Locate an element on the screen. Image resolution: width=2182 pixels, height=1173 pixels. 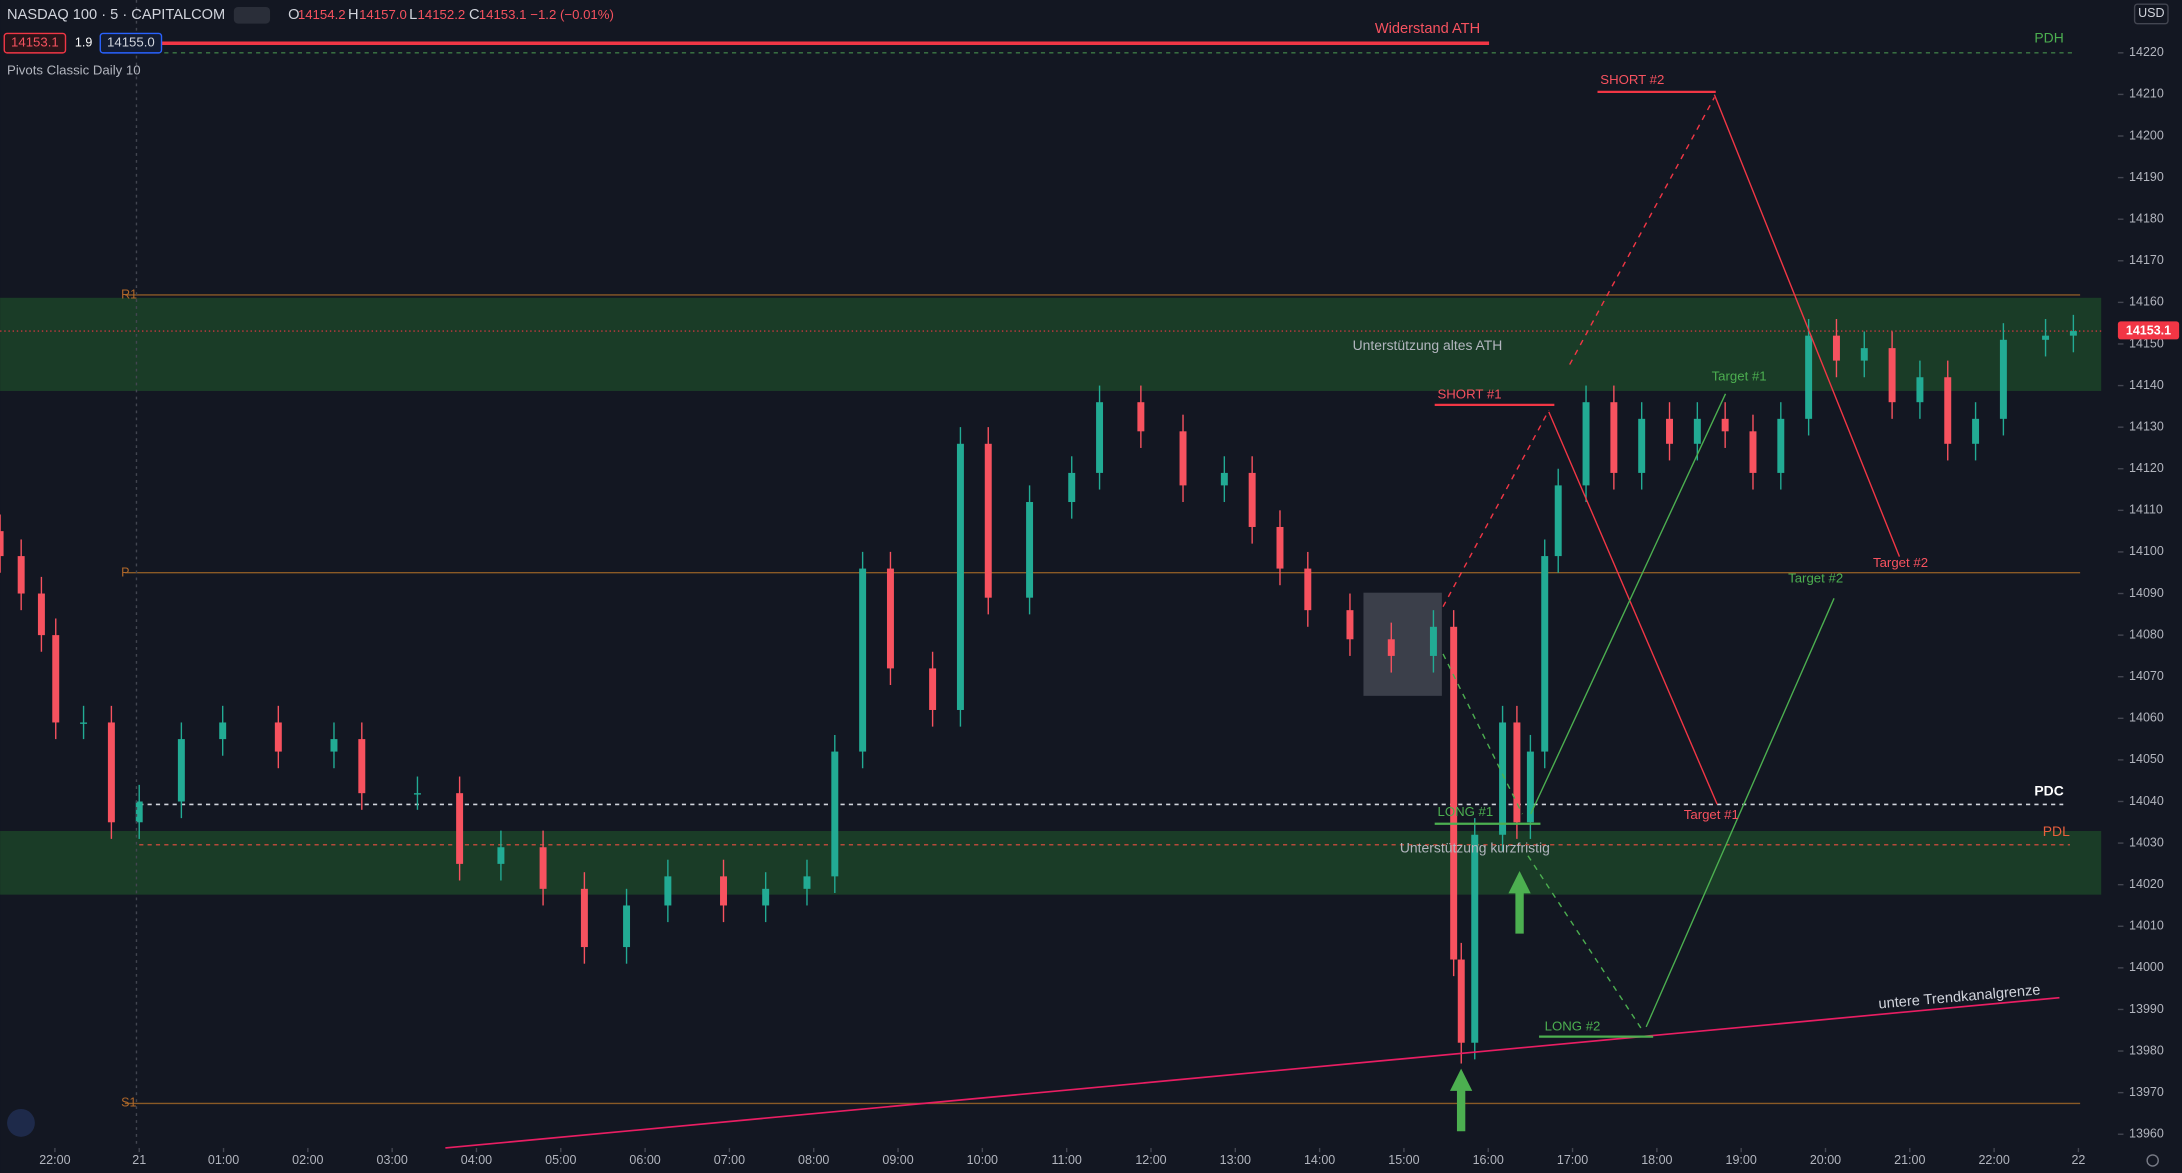
y-tick-label: 14070 is located at coordinates (2146, 676).